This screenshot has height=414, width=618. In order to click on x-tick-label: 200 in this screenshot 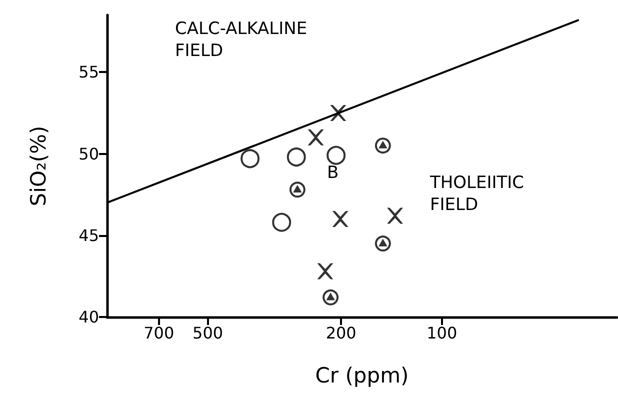, I will do `click(341, 333)`.